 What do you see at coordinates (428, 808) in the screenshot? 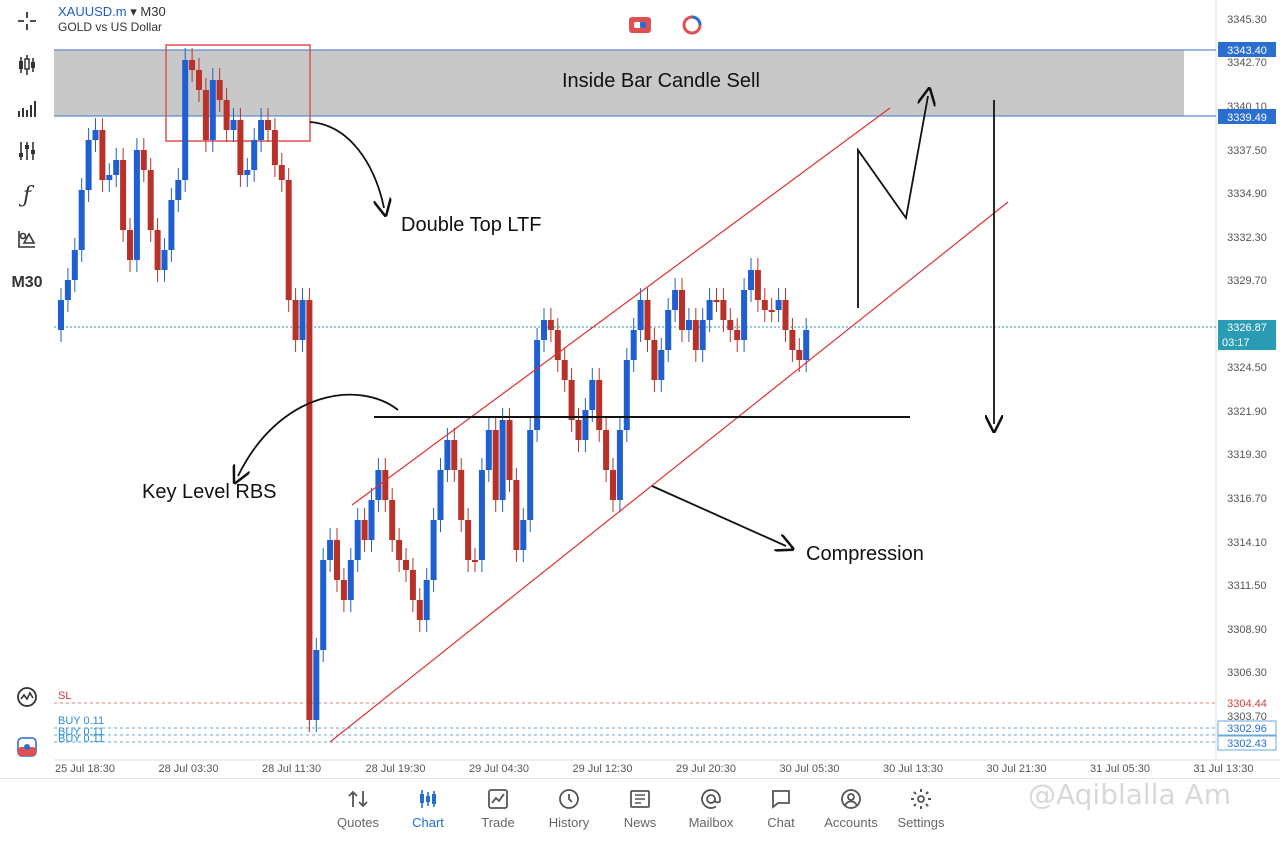
I see `nav-chart: Chart` at bounding box center [428, 808].